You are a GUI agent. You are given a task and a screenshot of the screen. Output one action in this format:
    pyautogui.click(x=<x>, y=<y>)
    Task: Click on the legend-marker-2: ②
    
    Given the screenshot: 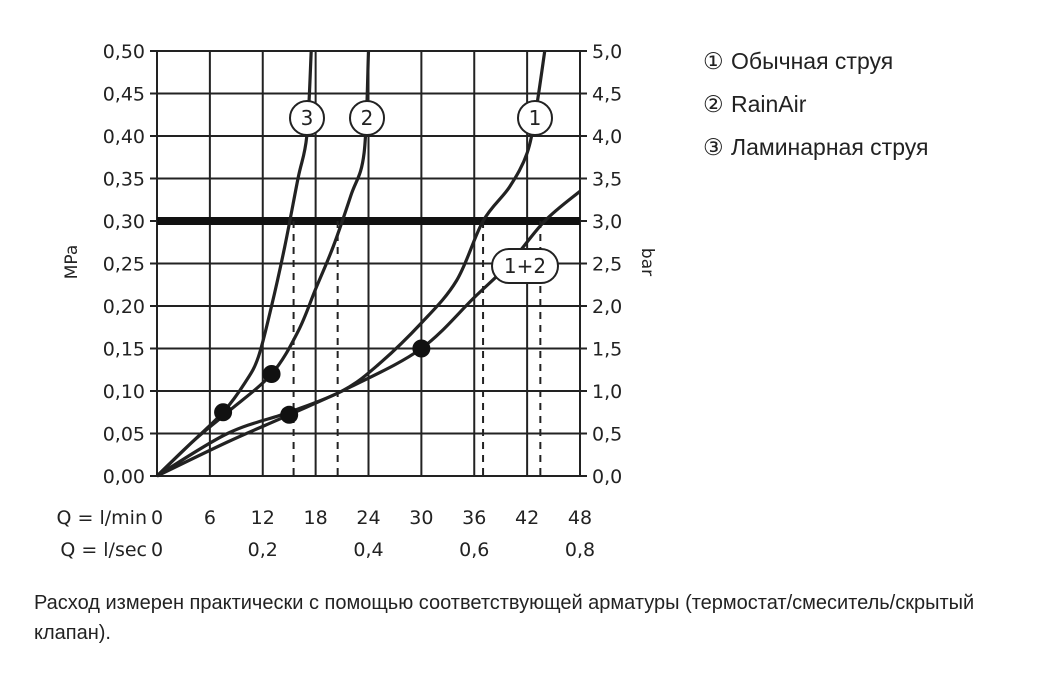 What is the action you would take?
    pyautogui.click(x=713, y=104)
    